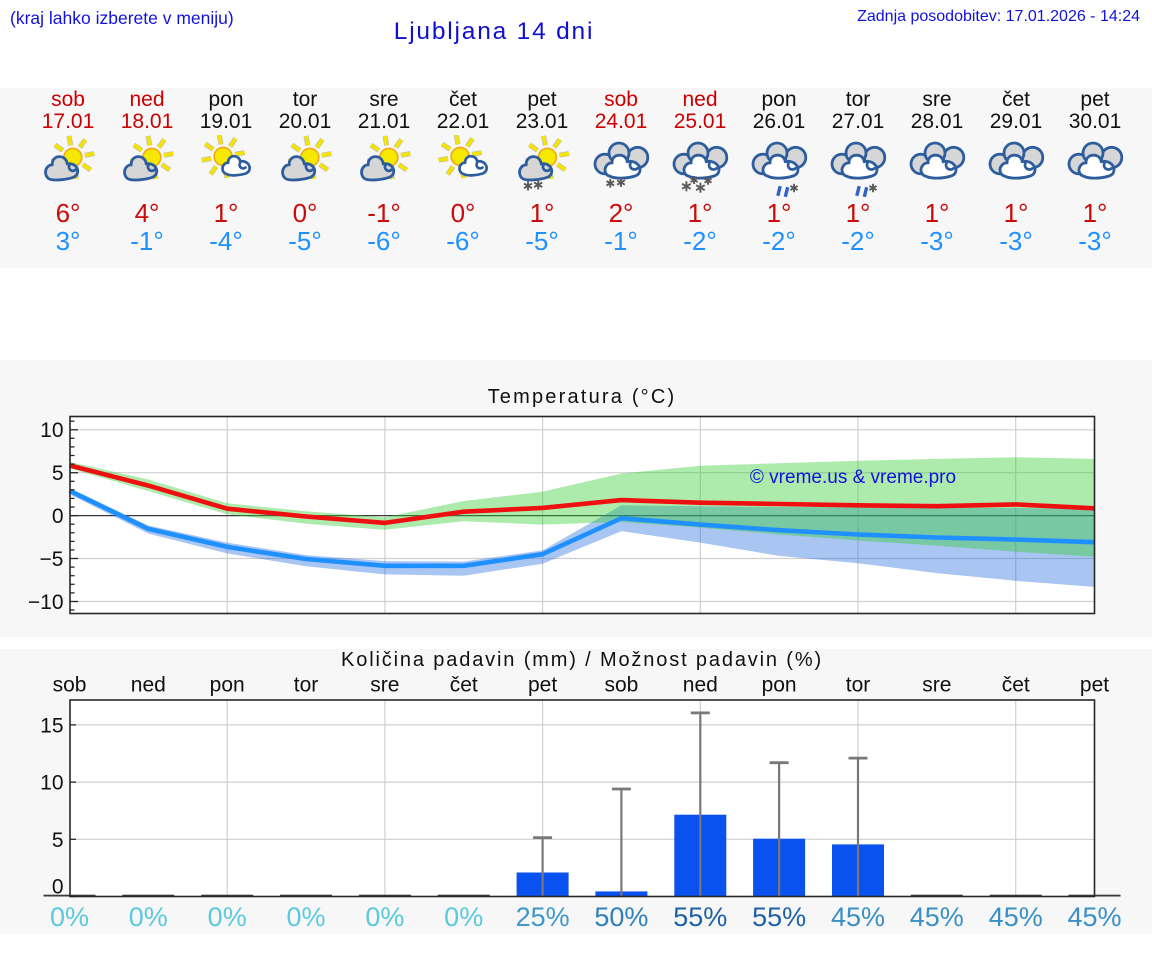 The image size is (1152, 975). What do you see at coordinates (853, 477) in the screenshot?
I see `svg-text: © vreme.us & vreme.pro` at bounding box center [853, 477].